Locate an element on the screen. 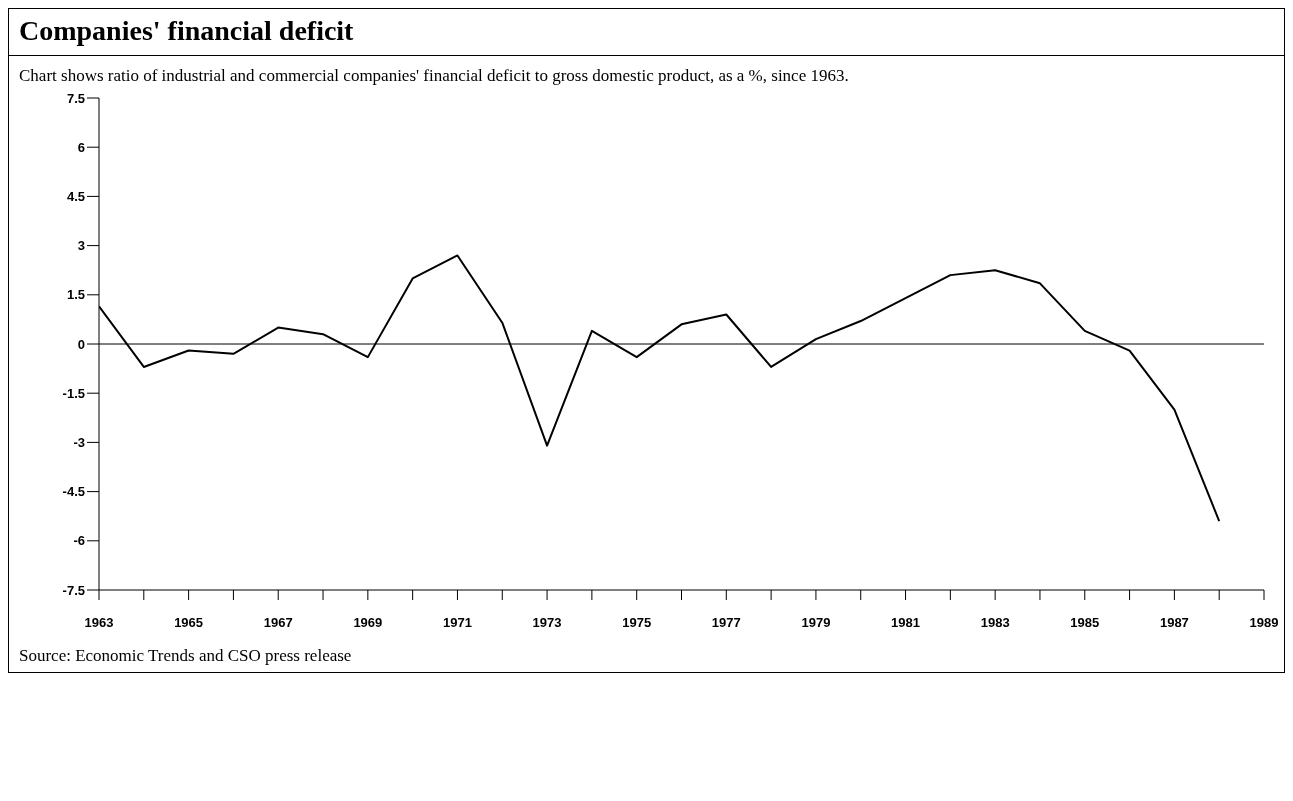  y-tick-label: -3 is located at coordinates (79, 443).